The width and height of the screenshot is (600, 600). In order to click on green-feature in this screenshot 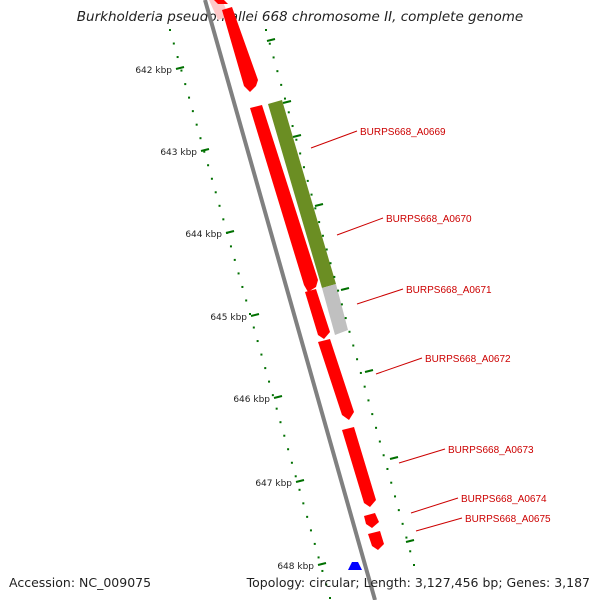, I will do `click(302, 194)`.